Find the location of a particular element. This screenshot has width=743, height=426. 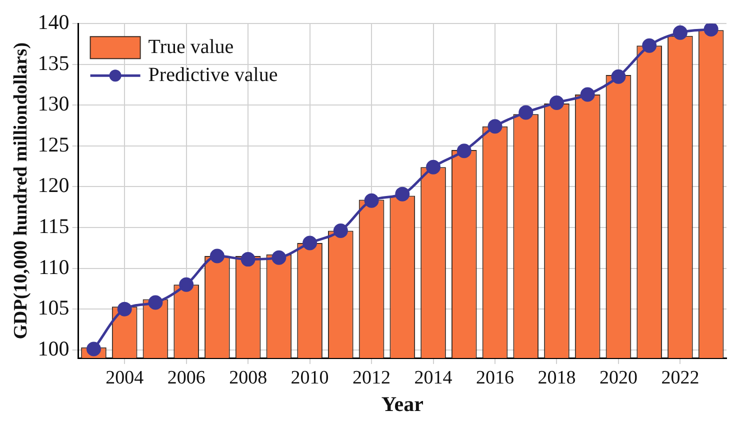

y-tick-label: 100 is located at coordinates (54, 348).